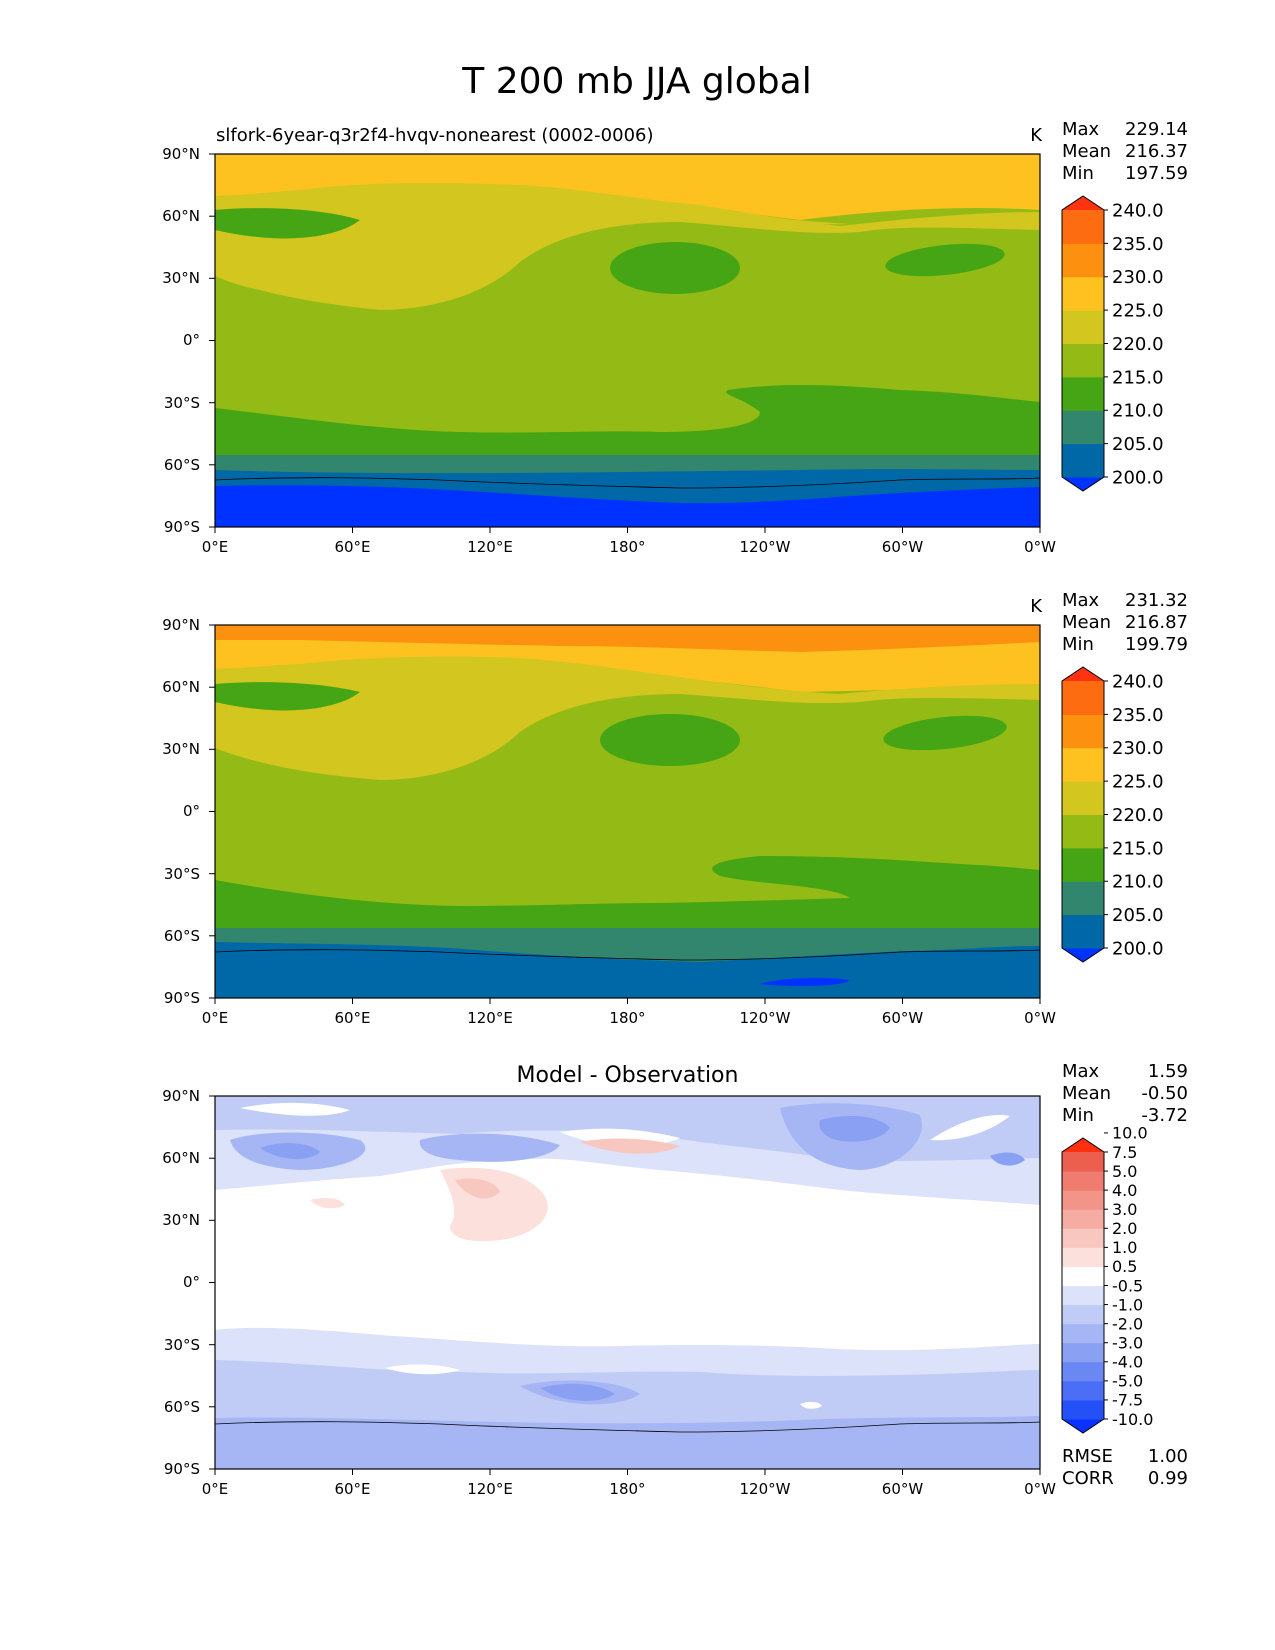 This screenshot has height=1650, width=1275. I want to click on rmse-value: 1.00, so click(1168, 1456).